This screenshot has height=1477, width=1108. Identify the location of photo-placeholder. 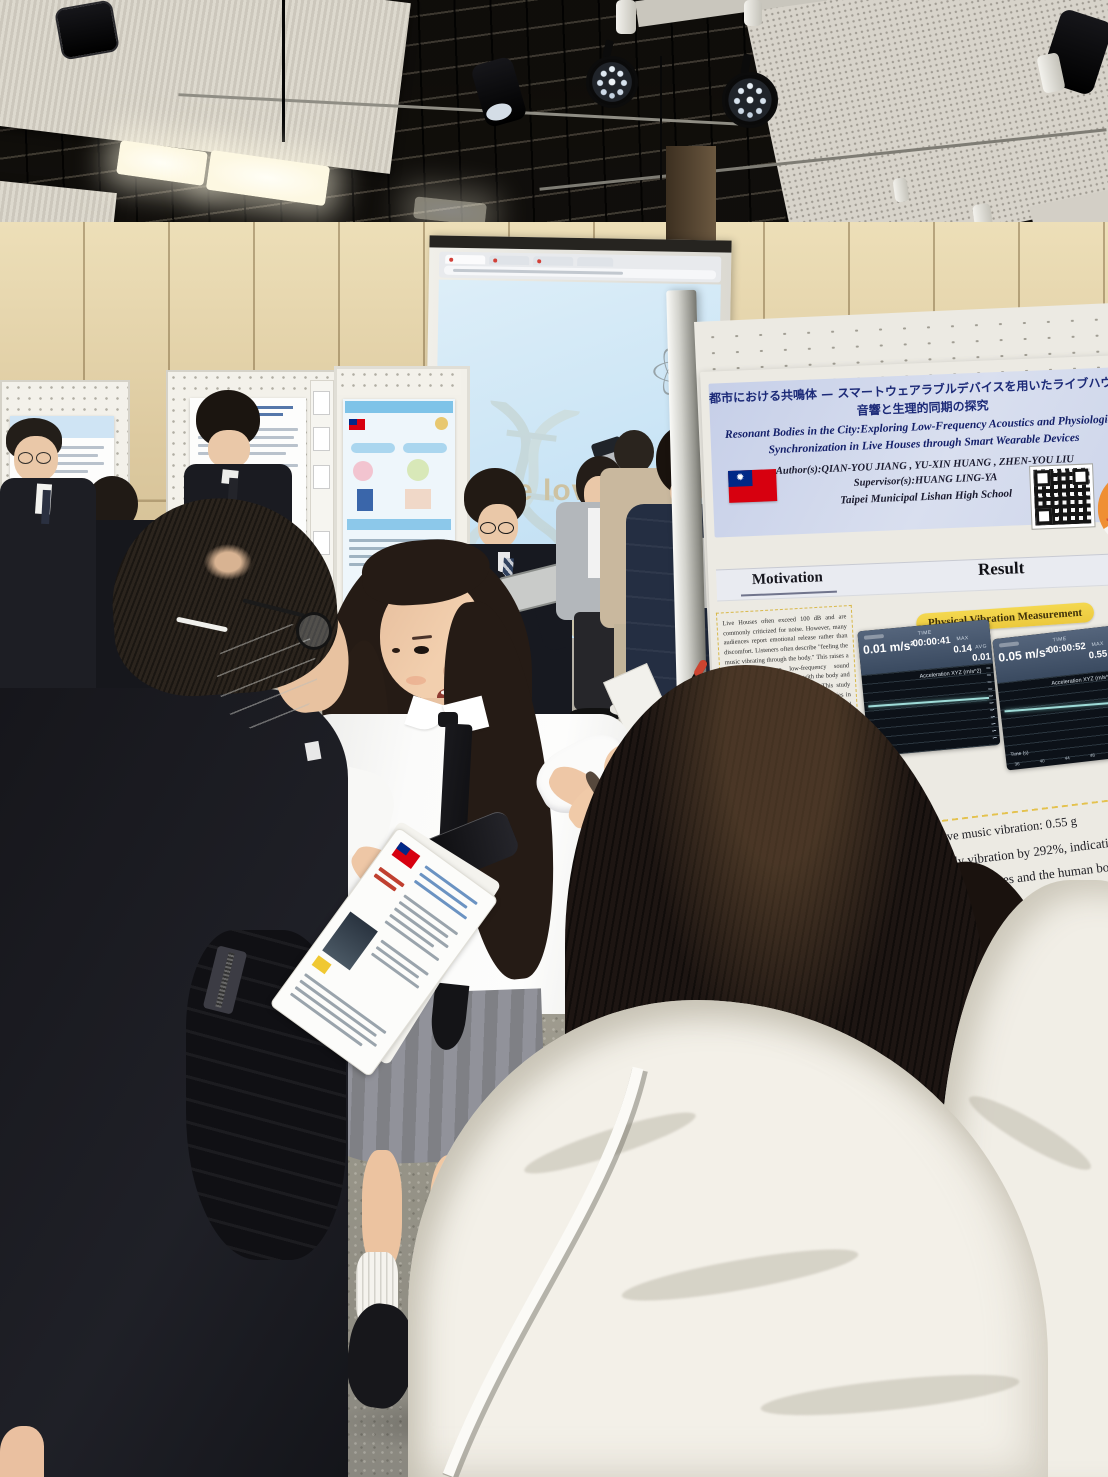
(350, 941).